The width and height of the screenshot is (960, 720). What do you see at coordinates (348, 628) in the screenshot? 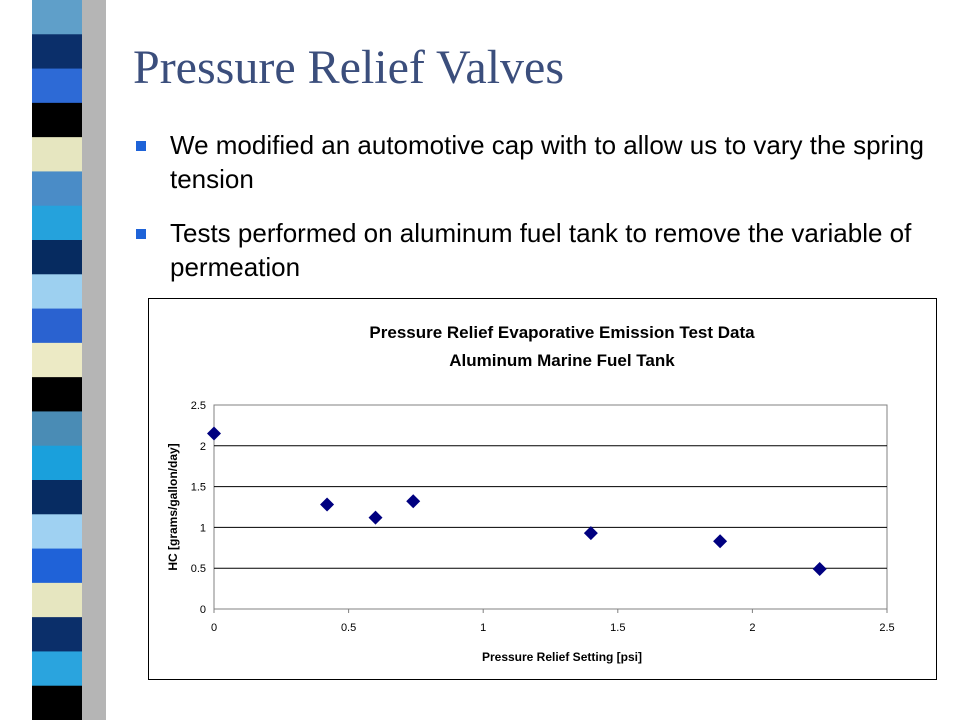
I see `x-tick-label: 0.5` at bounding box center [348, 628].